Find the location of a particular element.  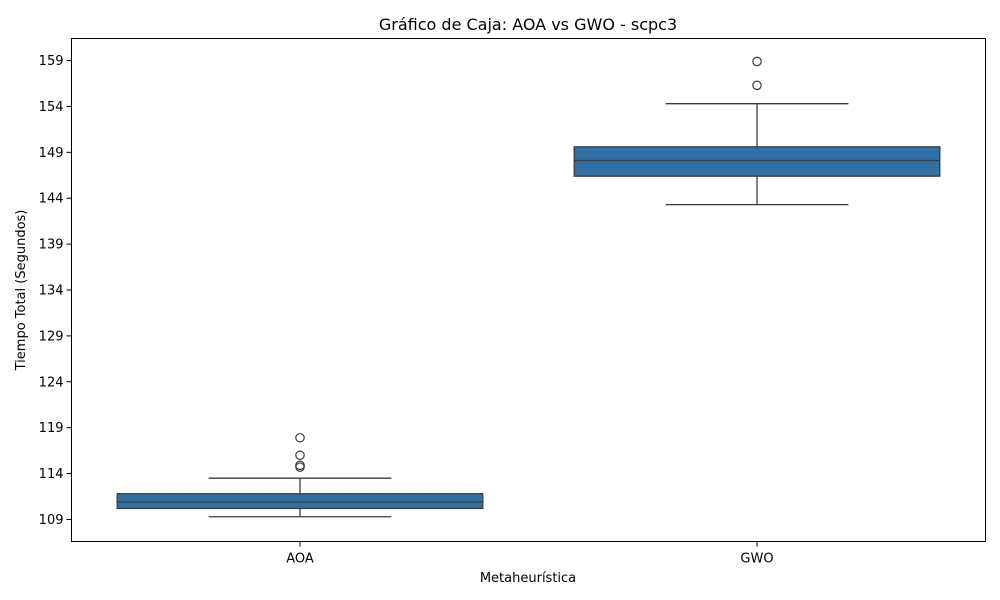

y-tick-label: 129 is located at coordinates (51, 336).